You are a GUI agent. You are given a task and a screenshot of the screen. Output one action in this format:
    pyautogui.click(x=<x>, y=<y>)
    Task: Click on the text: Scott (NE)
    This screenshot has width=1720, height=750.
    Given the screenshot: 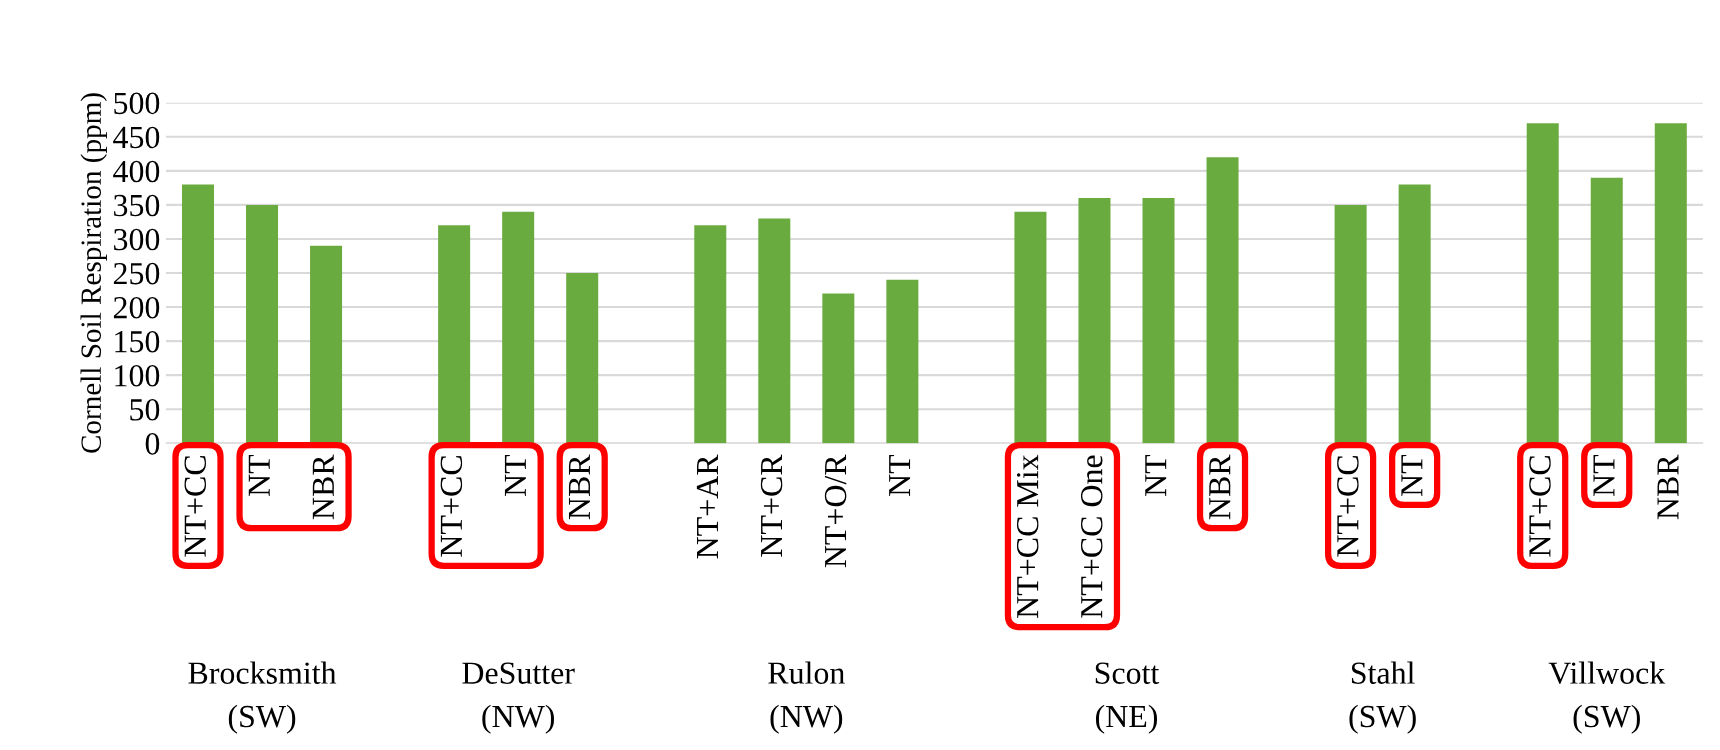 What is the action you would take?
    pyautogui.click(x=1127, y=698)
    